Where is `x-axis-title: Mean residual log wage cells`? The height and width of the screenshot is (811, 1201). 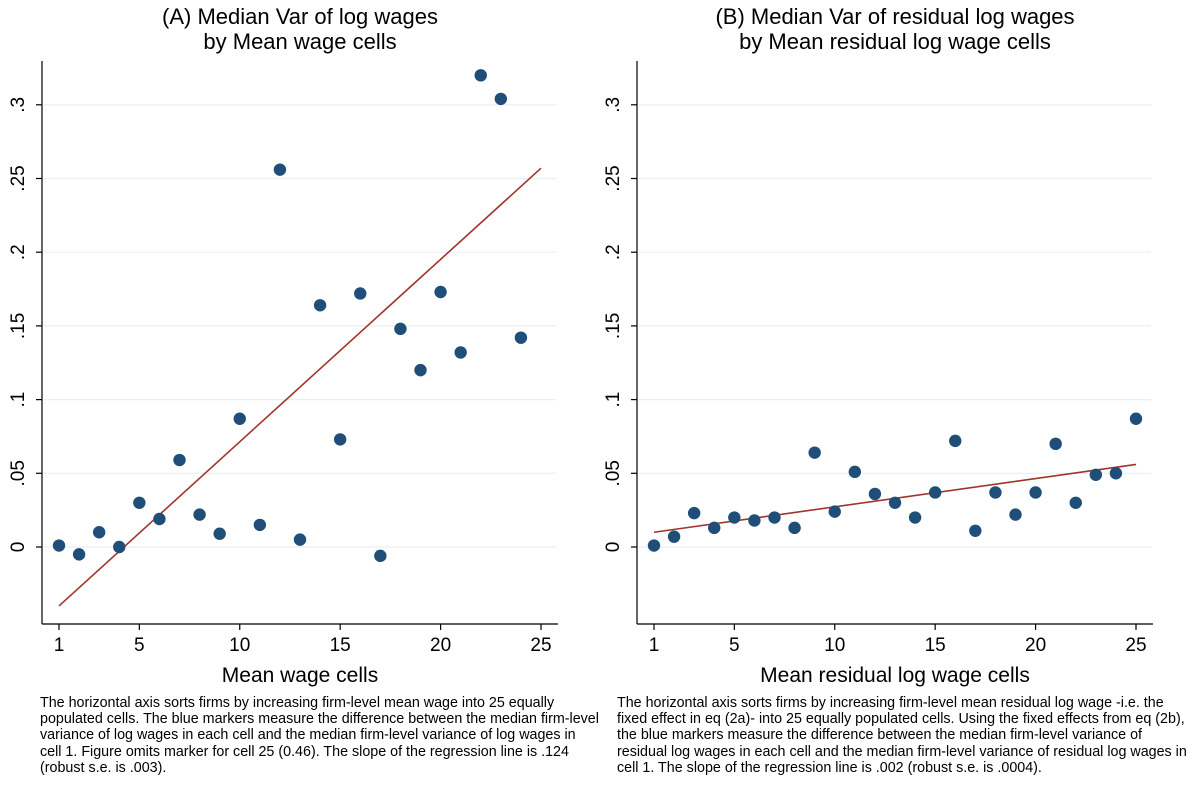
x-axis-title: Mean residual log wage cells is located at coordinates (895, 675).